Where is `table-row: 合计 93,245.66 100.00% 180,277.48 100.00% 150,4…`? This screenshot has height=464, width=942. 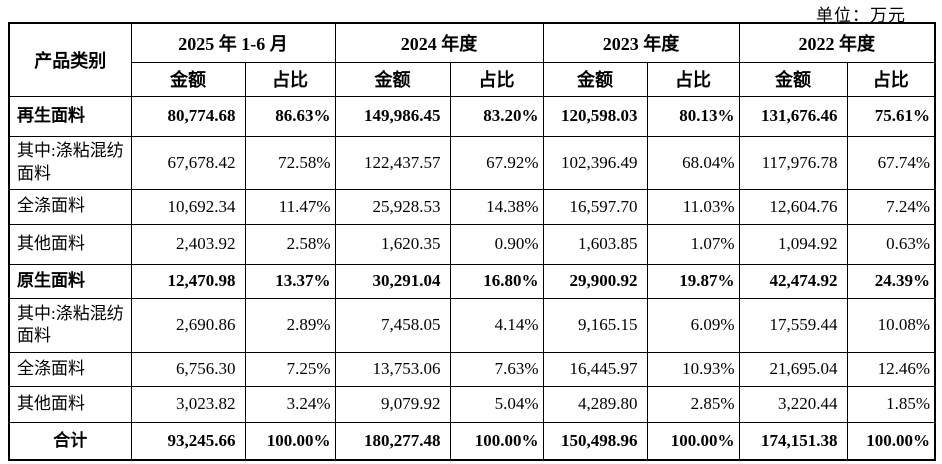 table-row: 合计 93,245.66 100.00% 180,277.48 100.00% 150,4… is located at coordinates (472, 441).